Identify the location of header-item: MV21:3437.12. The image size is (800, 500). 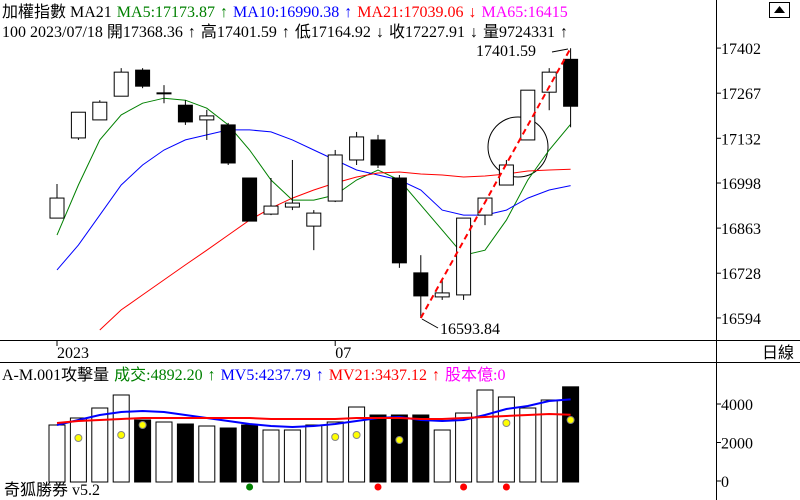
(378, 375).